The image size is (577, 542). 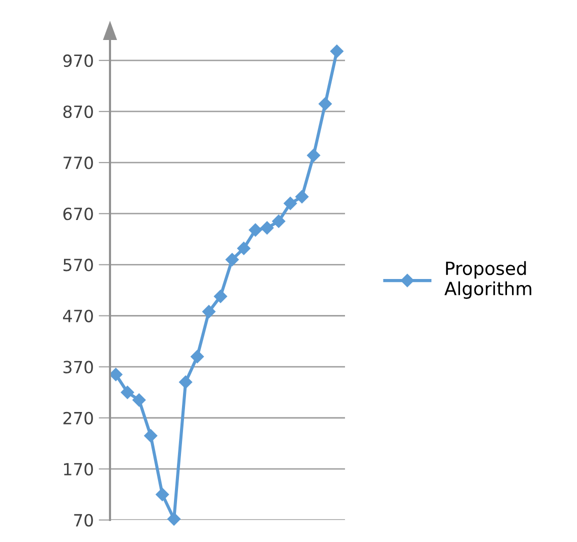 What do you see at coordinates (83, 520) in the screenshot?
I see `y-tick-label: 70` at bounding box center [83, 520].